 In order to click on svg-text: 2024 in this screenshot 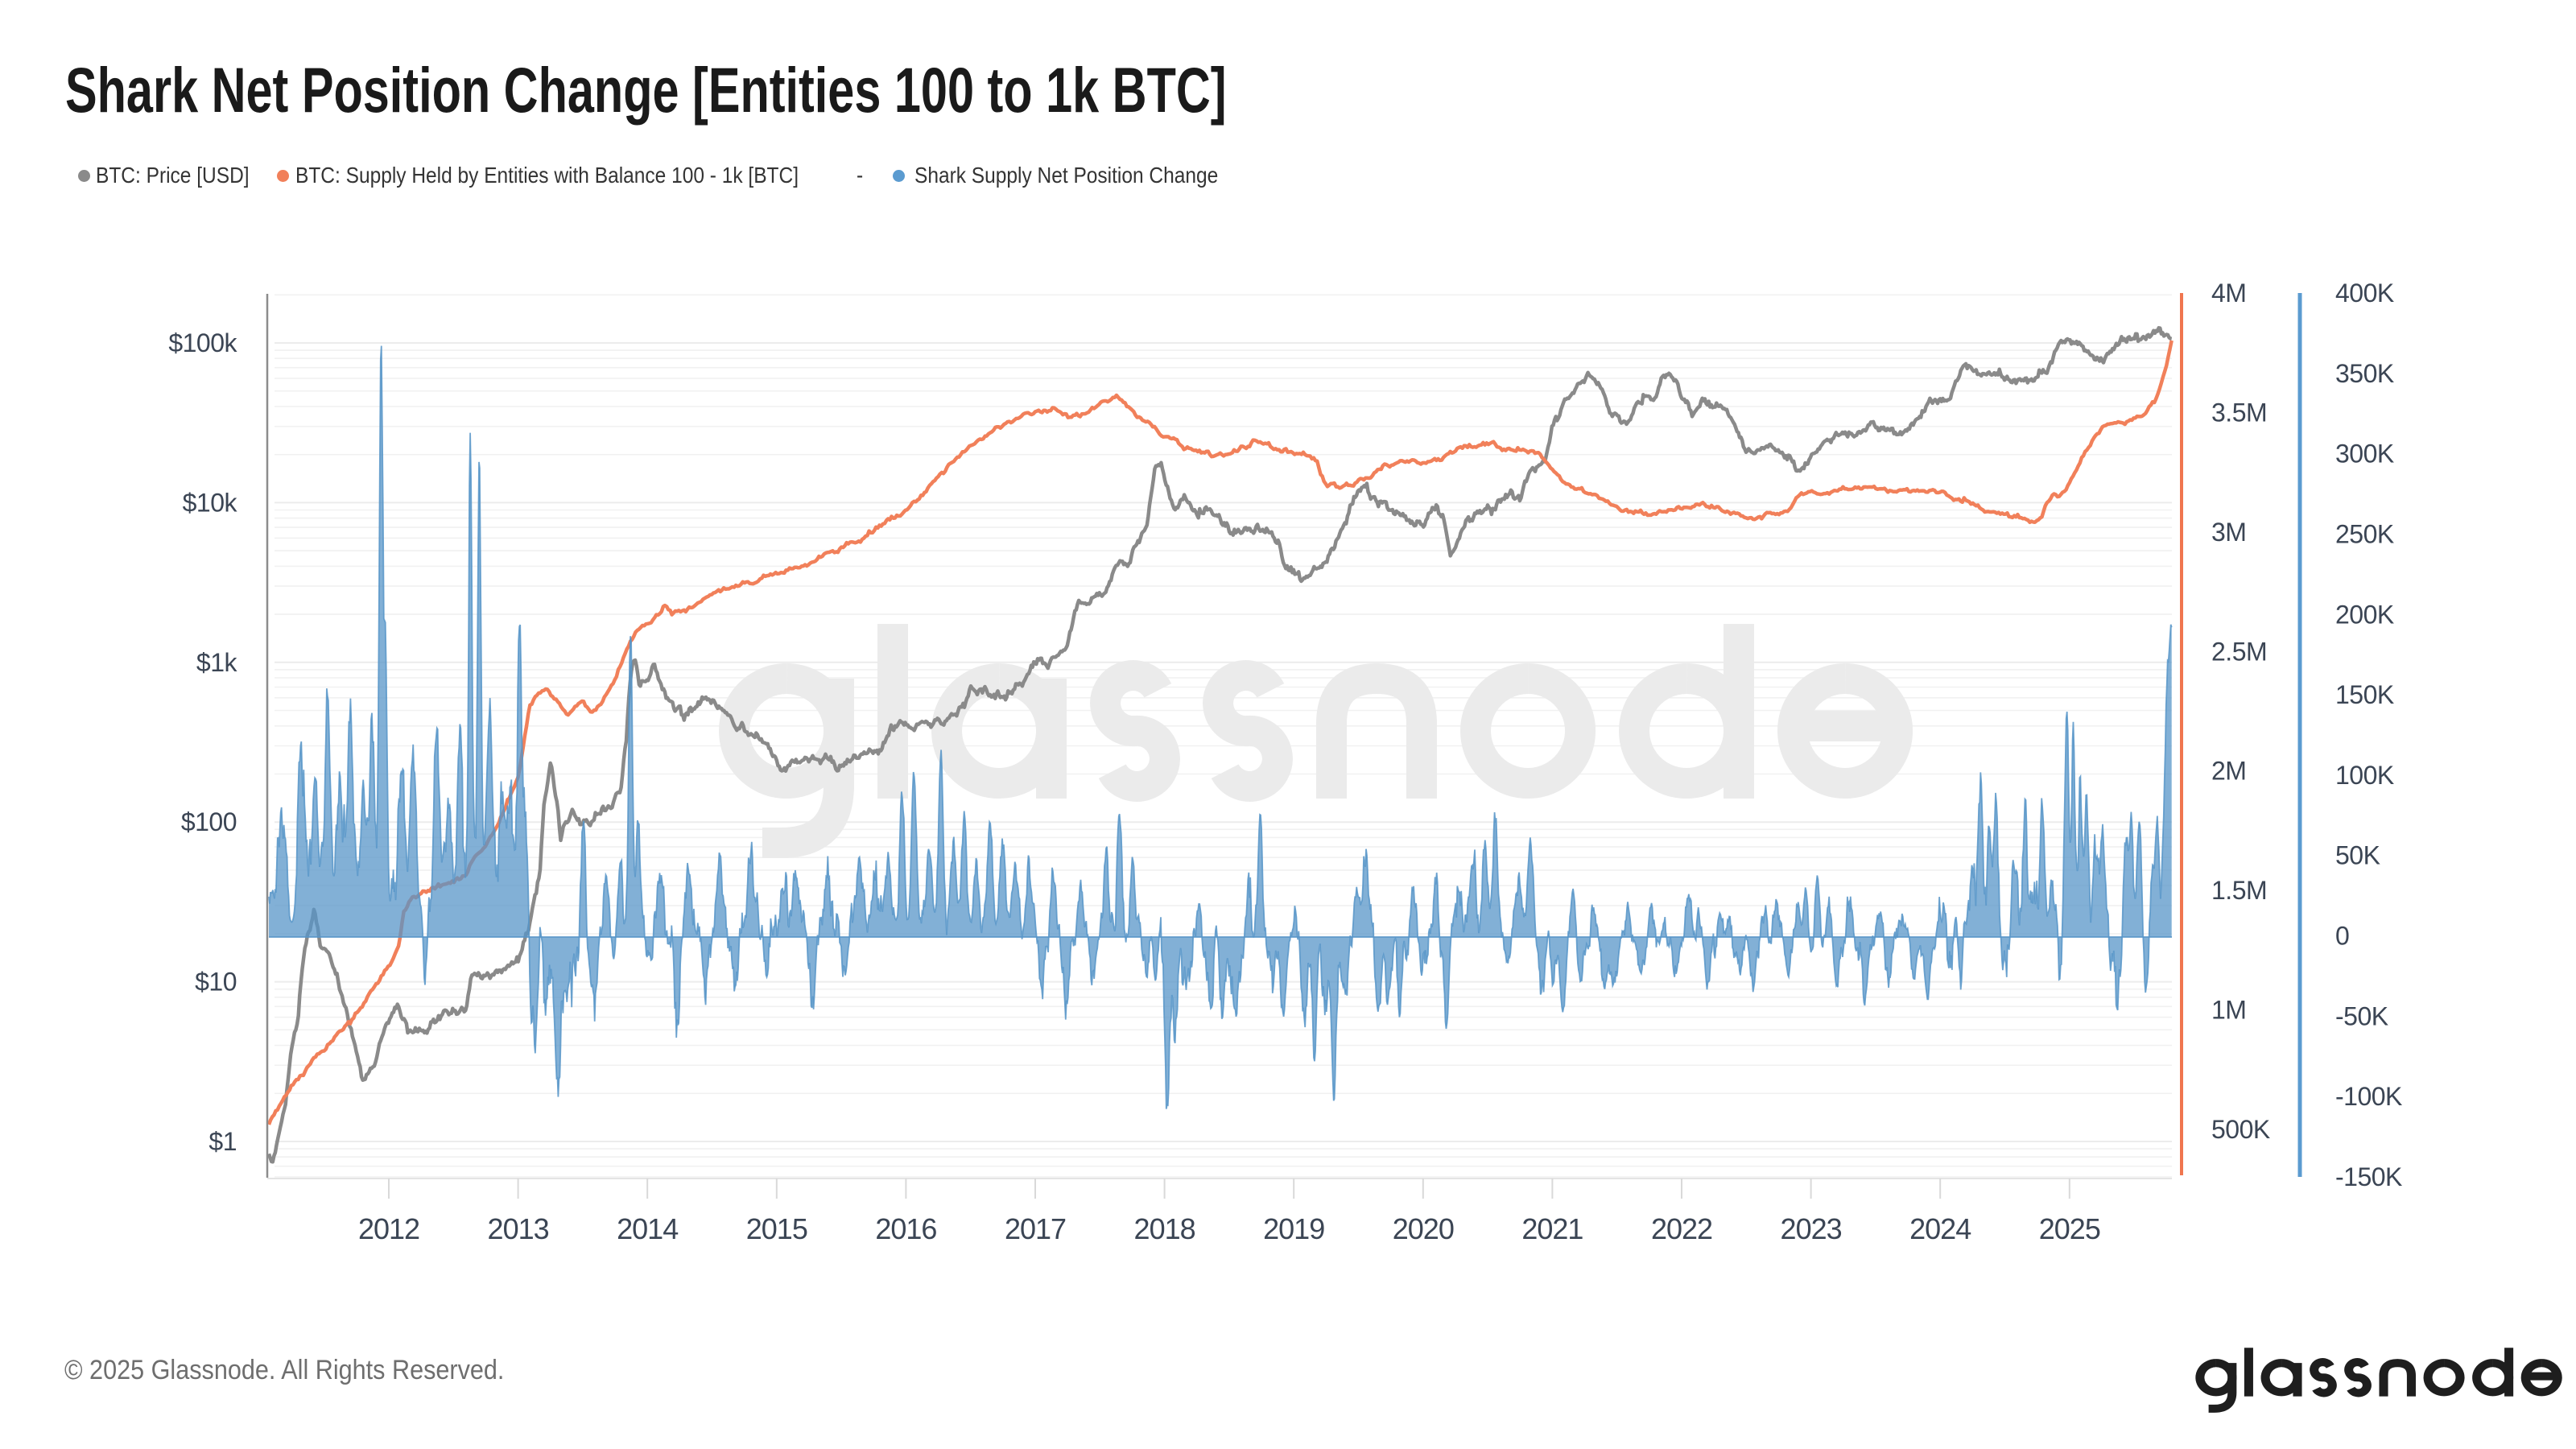, I will do `click(1940, 1228)`.